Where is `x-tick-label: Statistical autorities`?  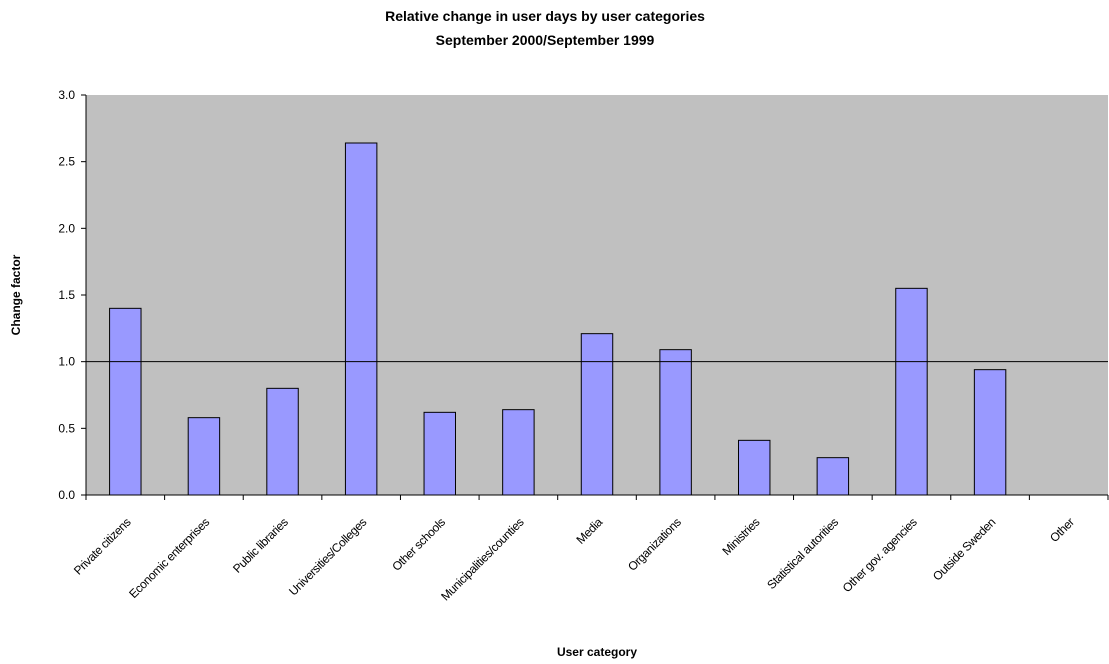 x-tick-label: Statistical autorities is located at coordinates (802, 553).